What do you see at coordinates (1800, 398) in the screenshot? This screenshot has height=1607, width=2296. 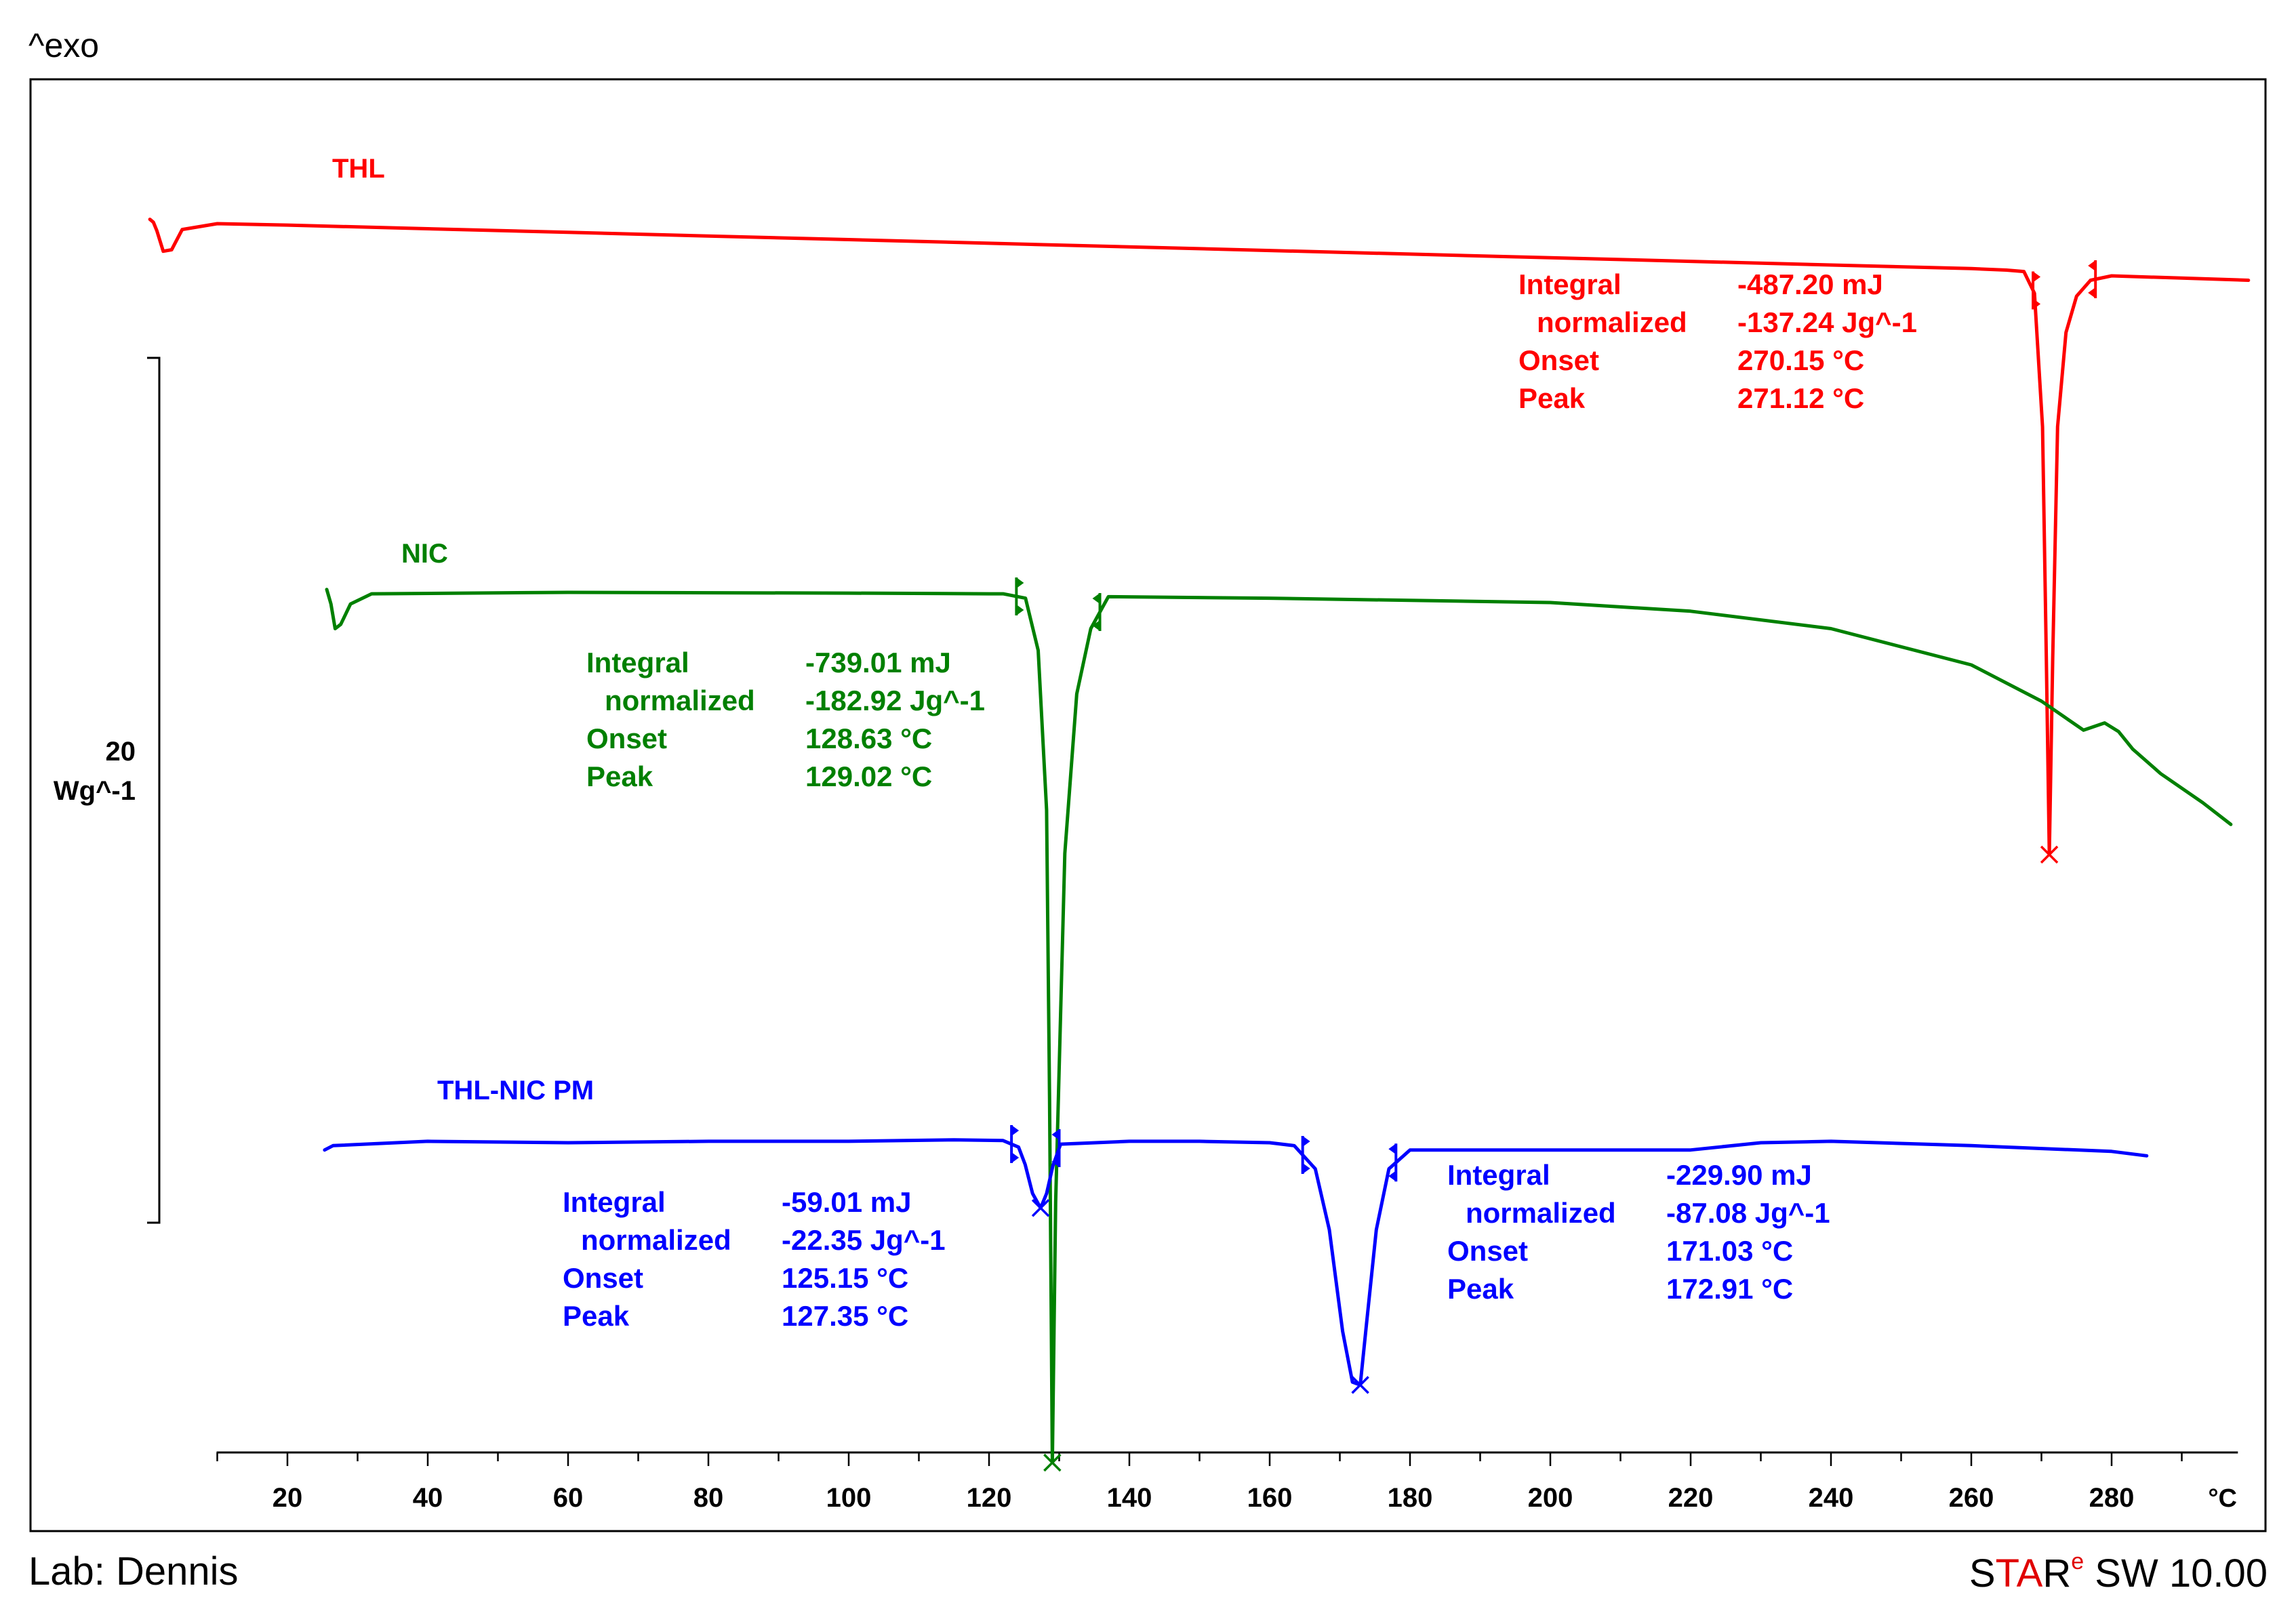 I see `result-value: 271.12 °C` at bounding box center [1800, 398].